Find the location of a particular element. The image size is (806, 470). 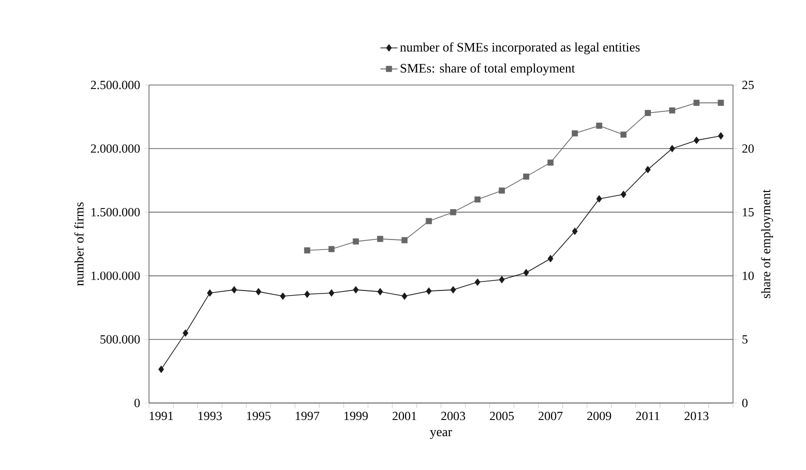

y-tick-label: 2.000.000 is located at coordinates (115, 148).